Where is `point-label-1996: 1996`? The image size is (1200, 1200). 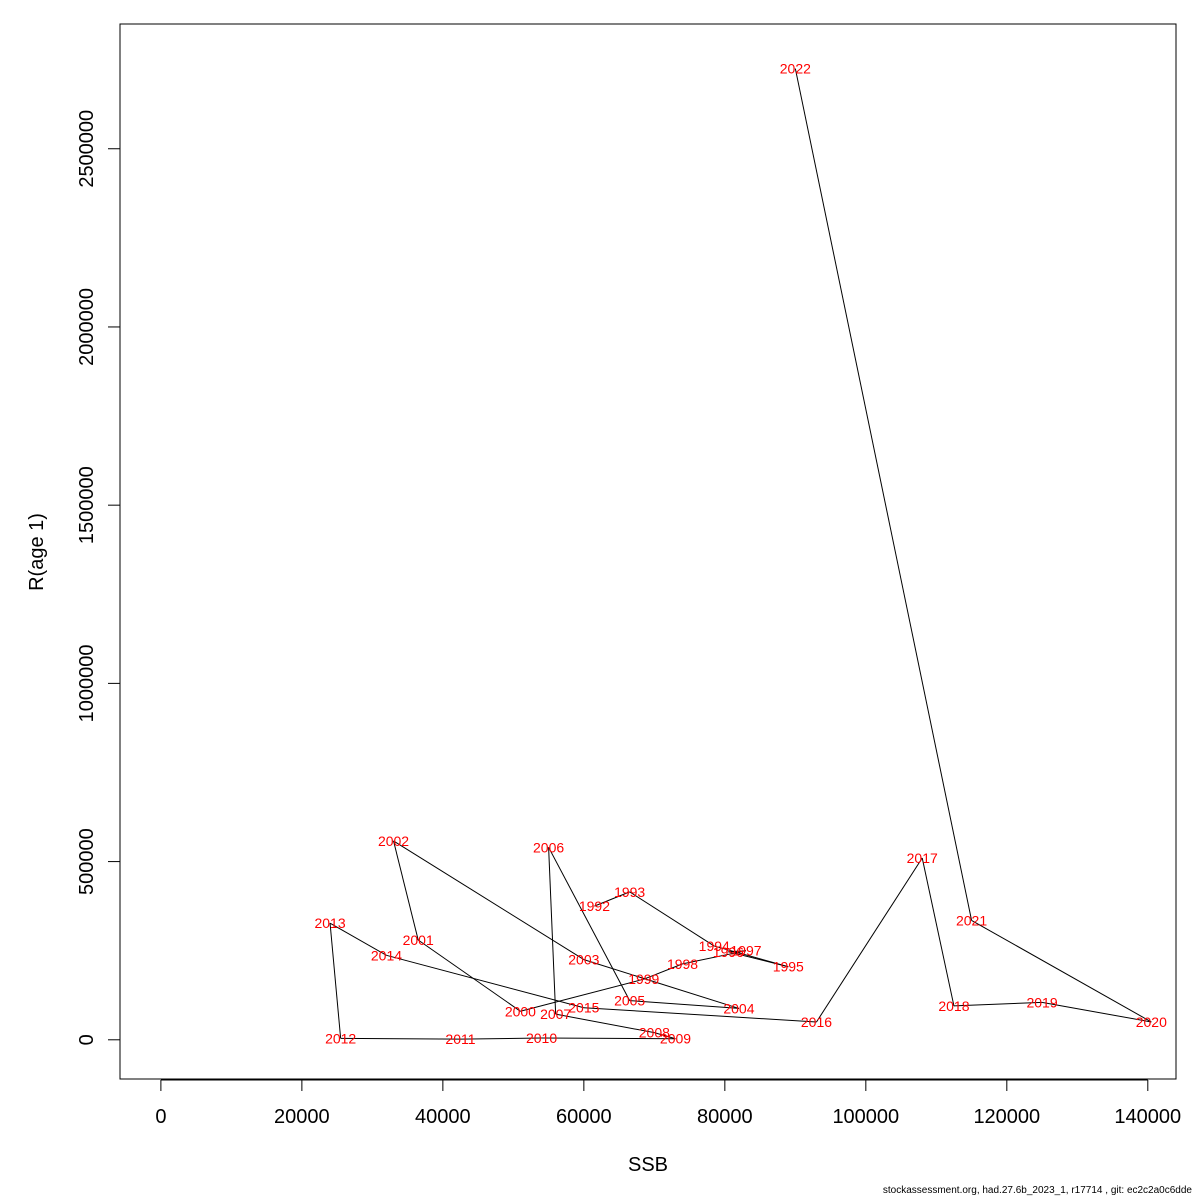
point-label-1996: 1996 is located at coordinates (728, 952).